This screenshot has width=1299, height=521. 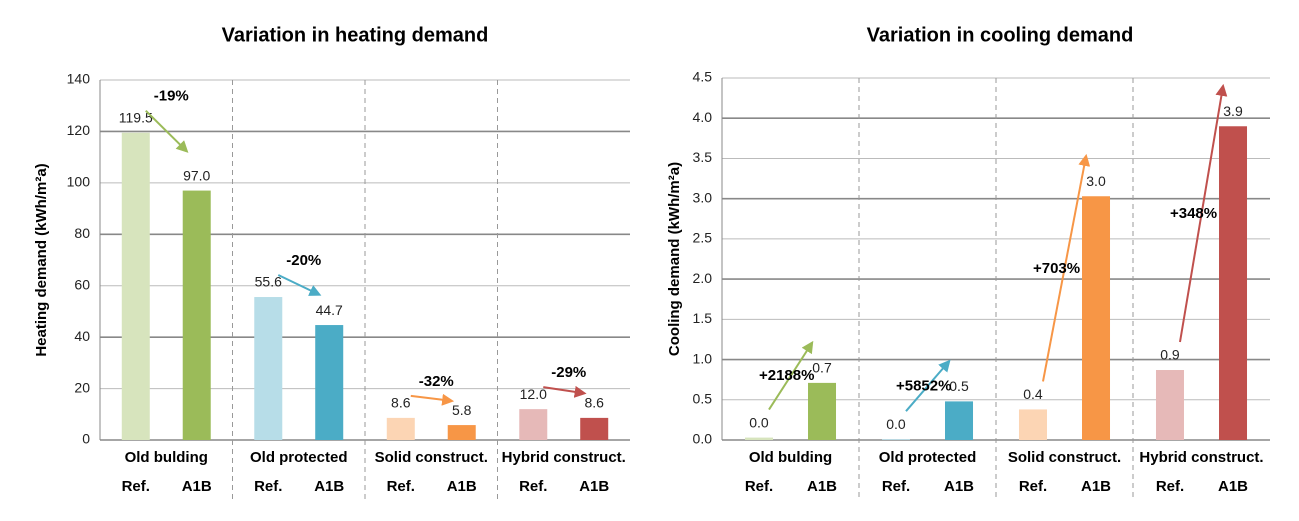 What do you see at coordinates (462, 410) in the screenshot?
I see `value-label: 5.8` at bounding box center [462, 410].